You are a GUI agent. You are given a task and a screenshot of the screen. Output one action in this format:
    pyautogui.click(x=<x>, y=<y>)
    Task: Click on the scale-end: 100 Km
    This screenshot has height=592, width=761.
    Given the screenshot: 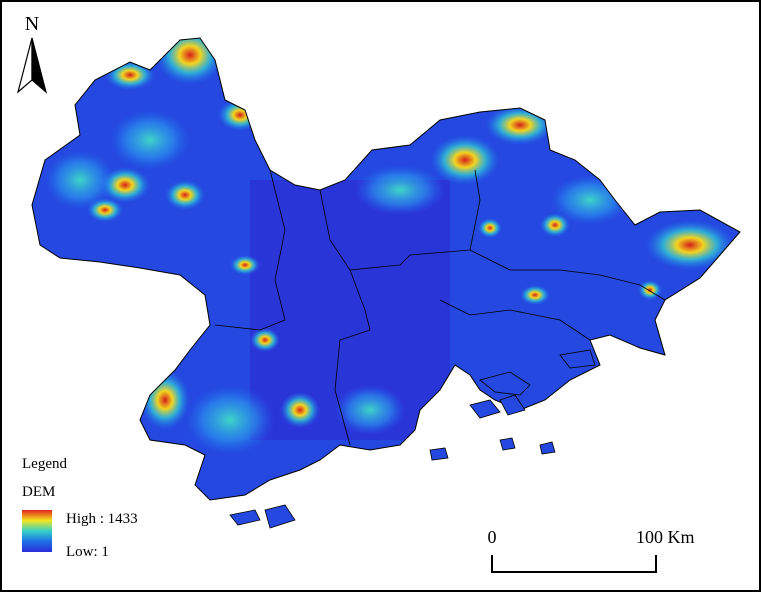 What is the action you would take?
    pyautogui.click(x=665, y=537)
    